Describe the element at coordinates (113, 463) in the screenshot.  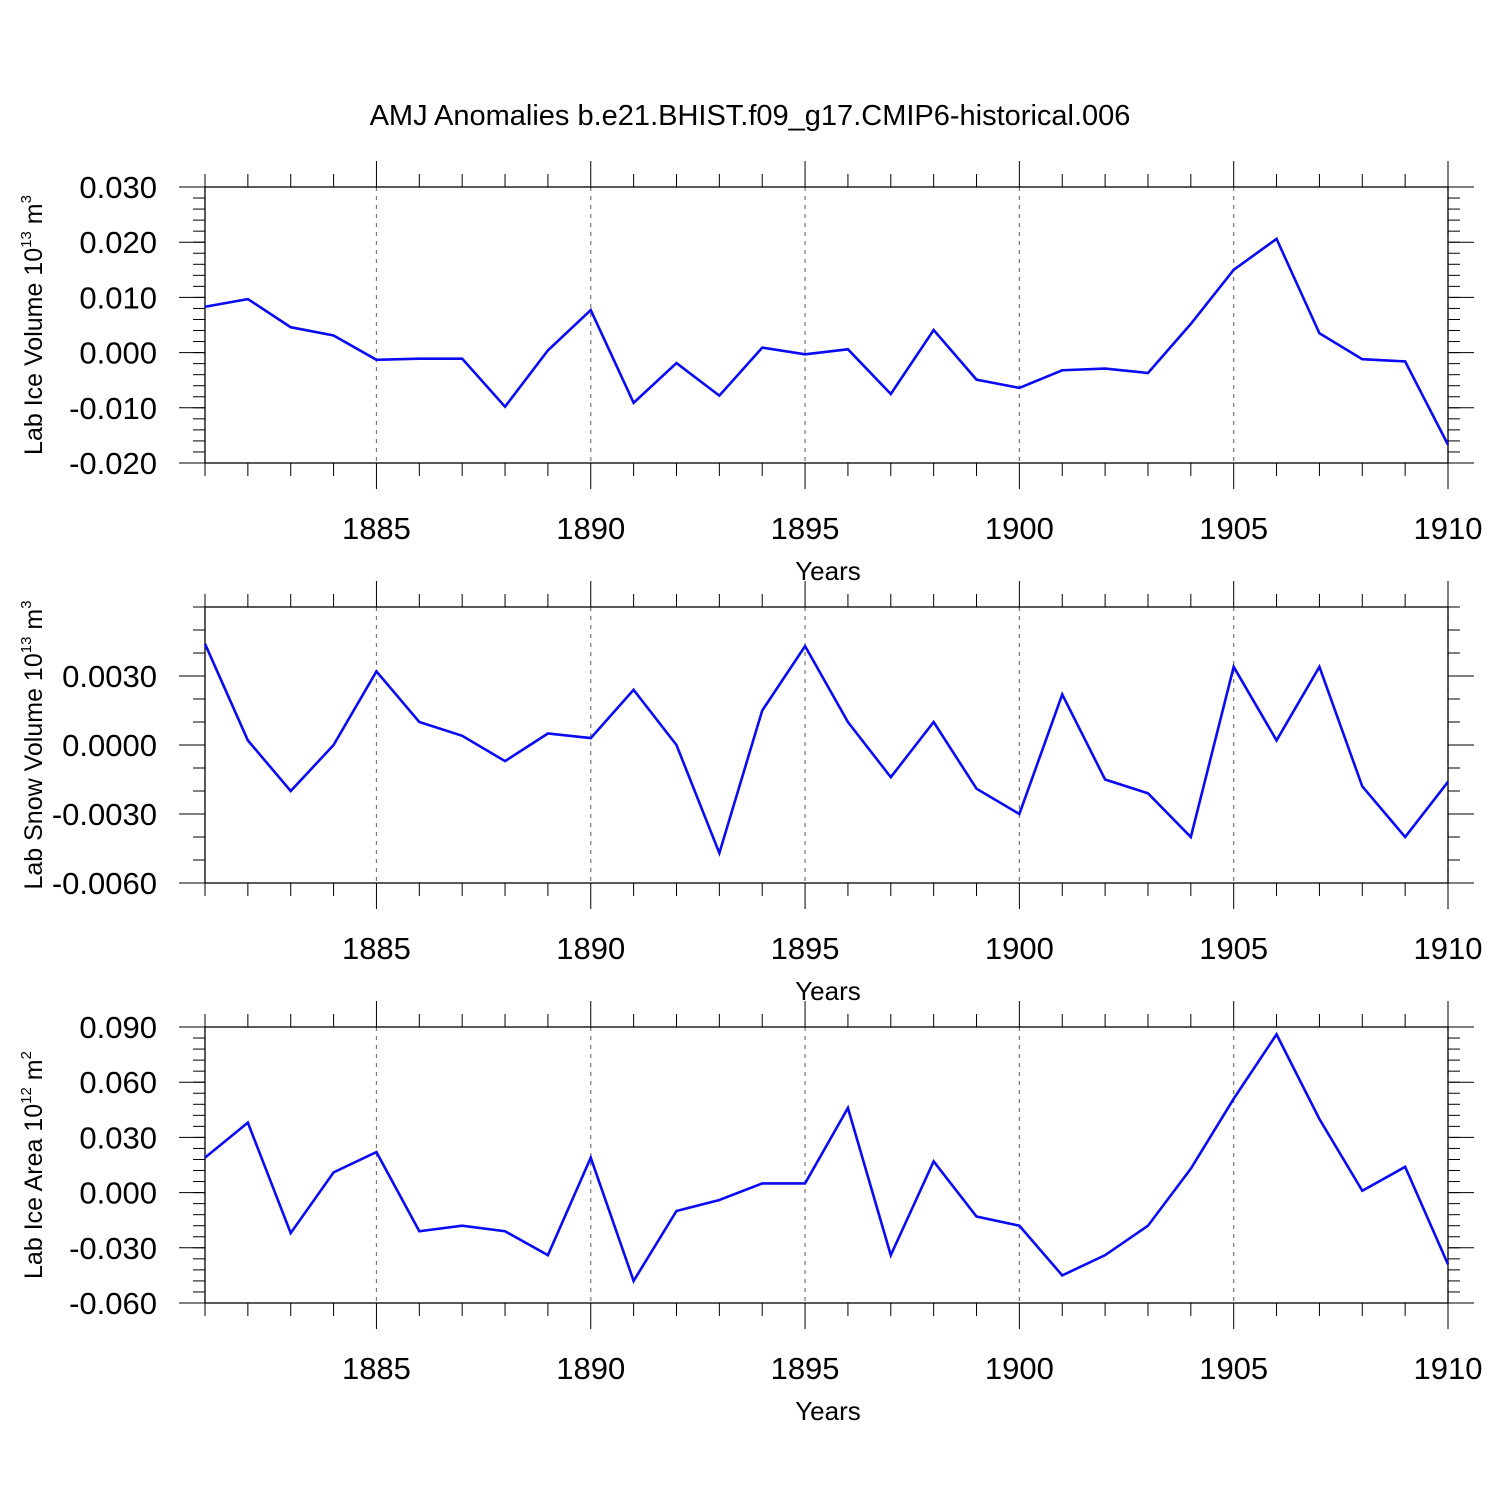
I see `y-tick-label: -0.020` at that location.